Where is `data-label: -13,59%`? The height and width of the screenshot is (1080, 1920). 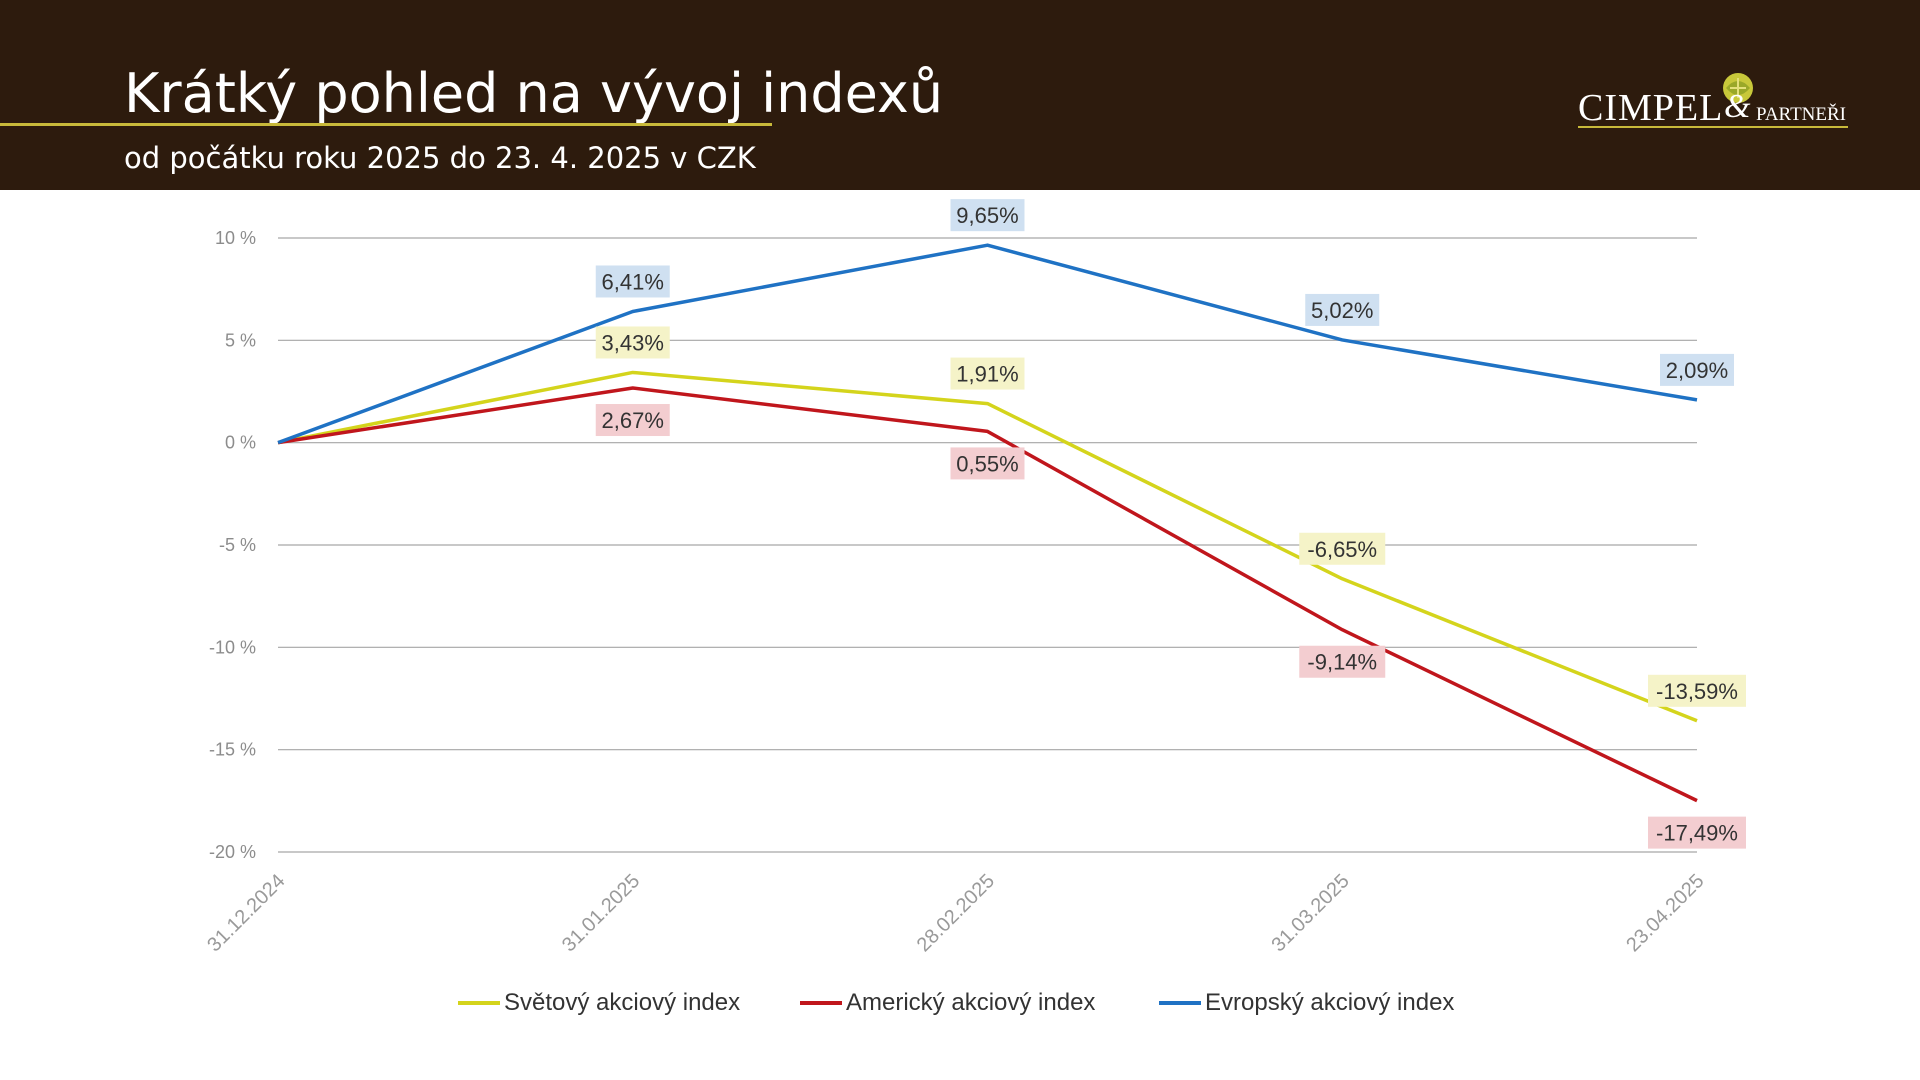
data-label: -13,59% is located at coordinates (1697, 691).